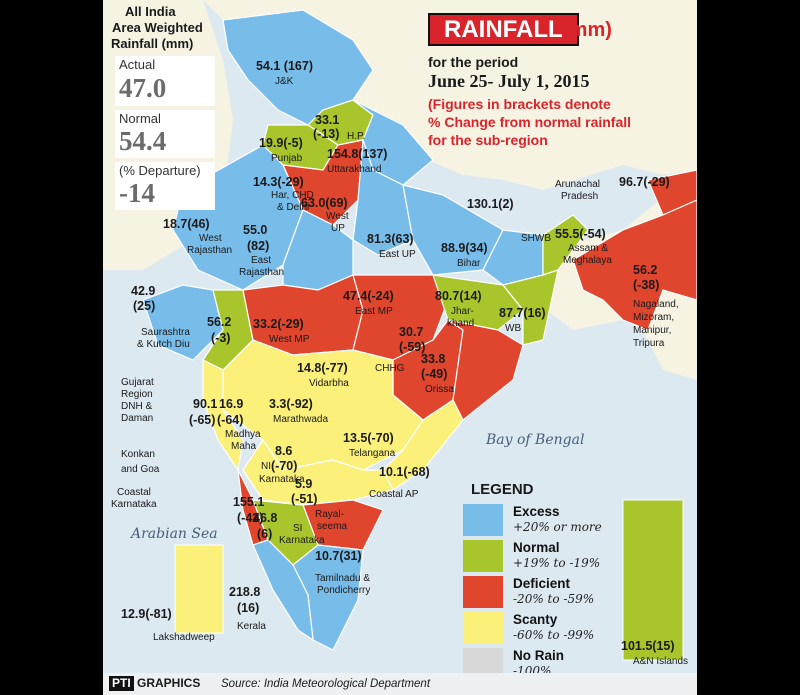  What do you see at coordinates (202, 420) in the screenshot?
I see `konkan-value-2: (-65)` at bounding box center [202, 420].